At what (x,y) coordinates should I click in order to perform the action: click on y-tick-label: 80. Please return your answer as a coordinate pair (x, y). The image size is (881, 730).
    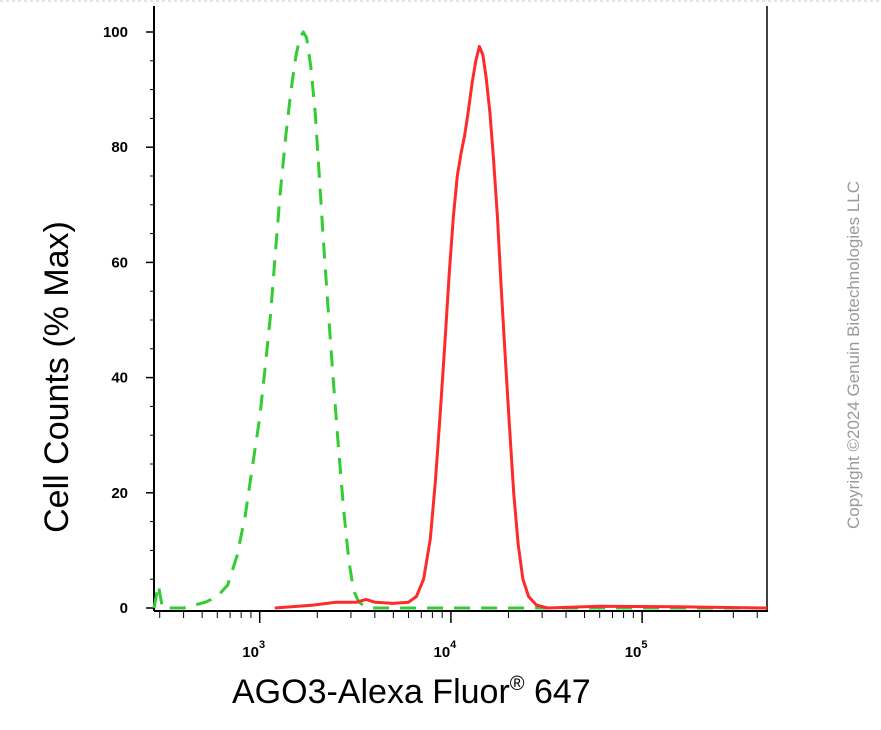
    Looking at the image, I should click on (119, 147).